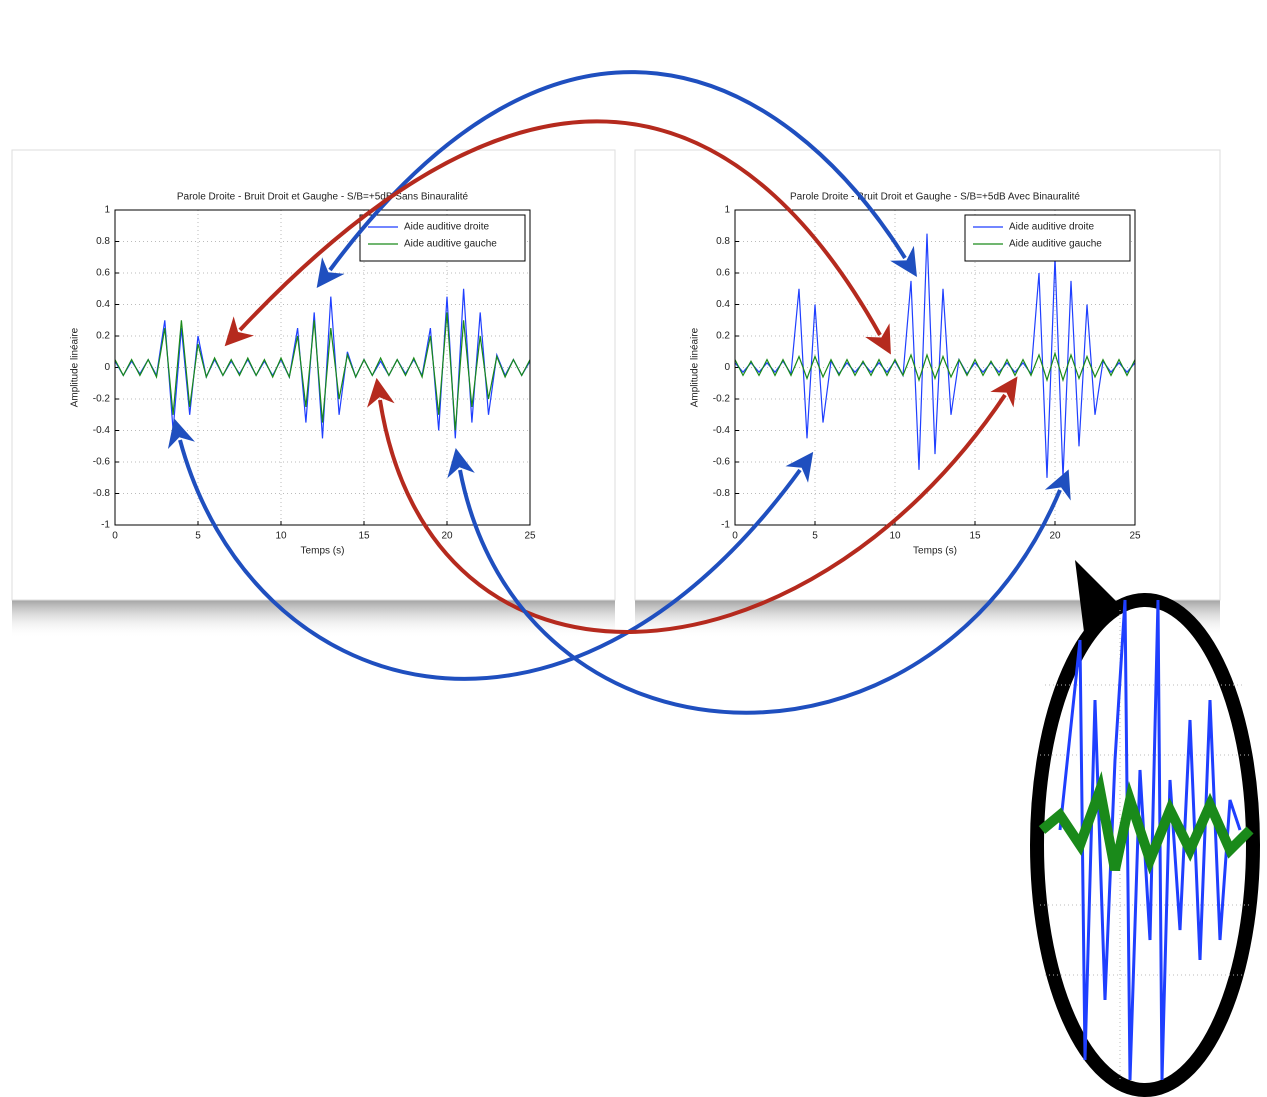 The height and width of the screenshot is (1097, 1267). I want to click on zoom-grid, so click(1145, 845).